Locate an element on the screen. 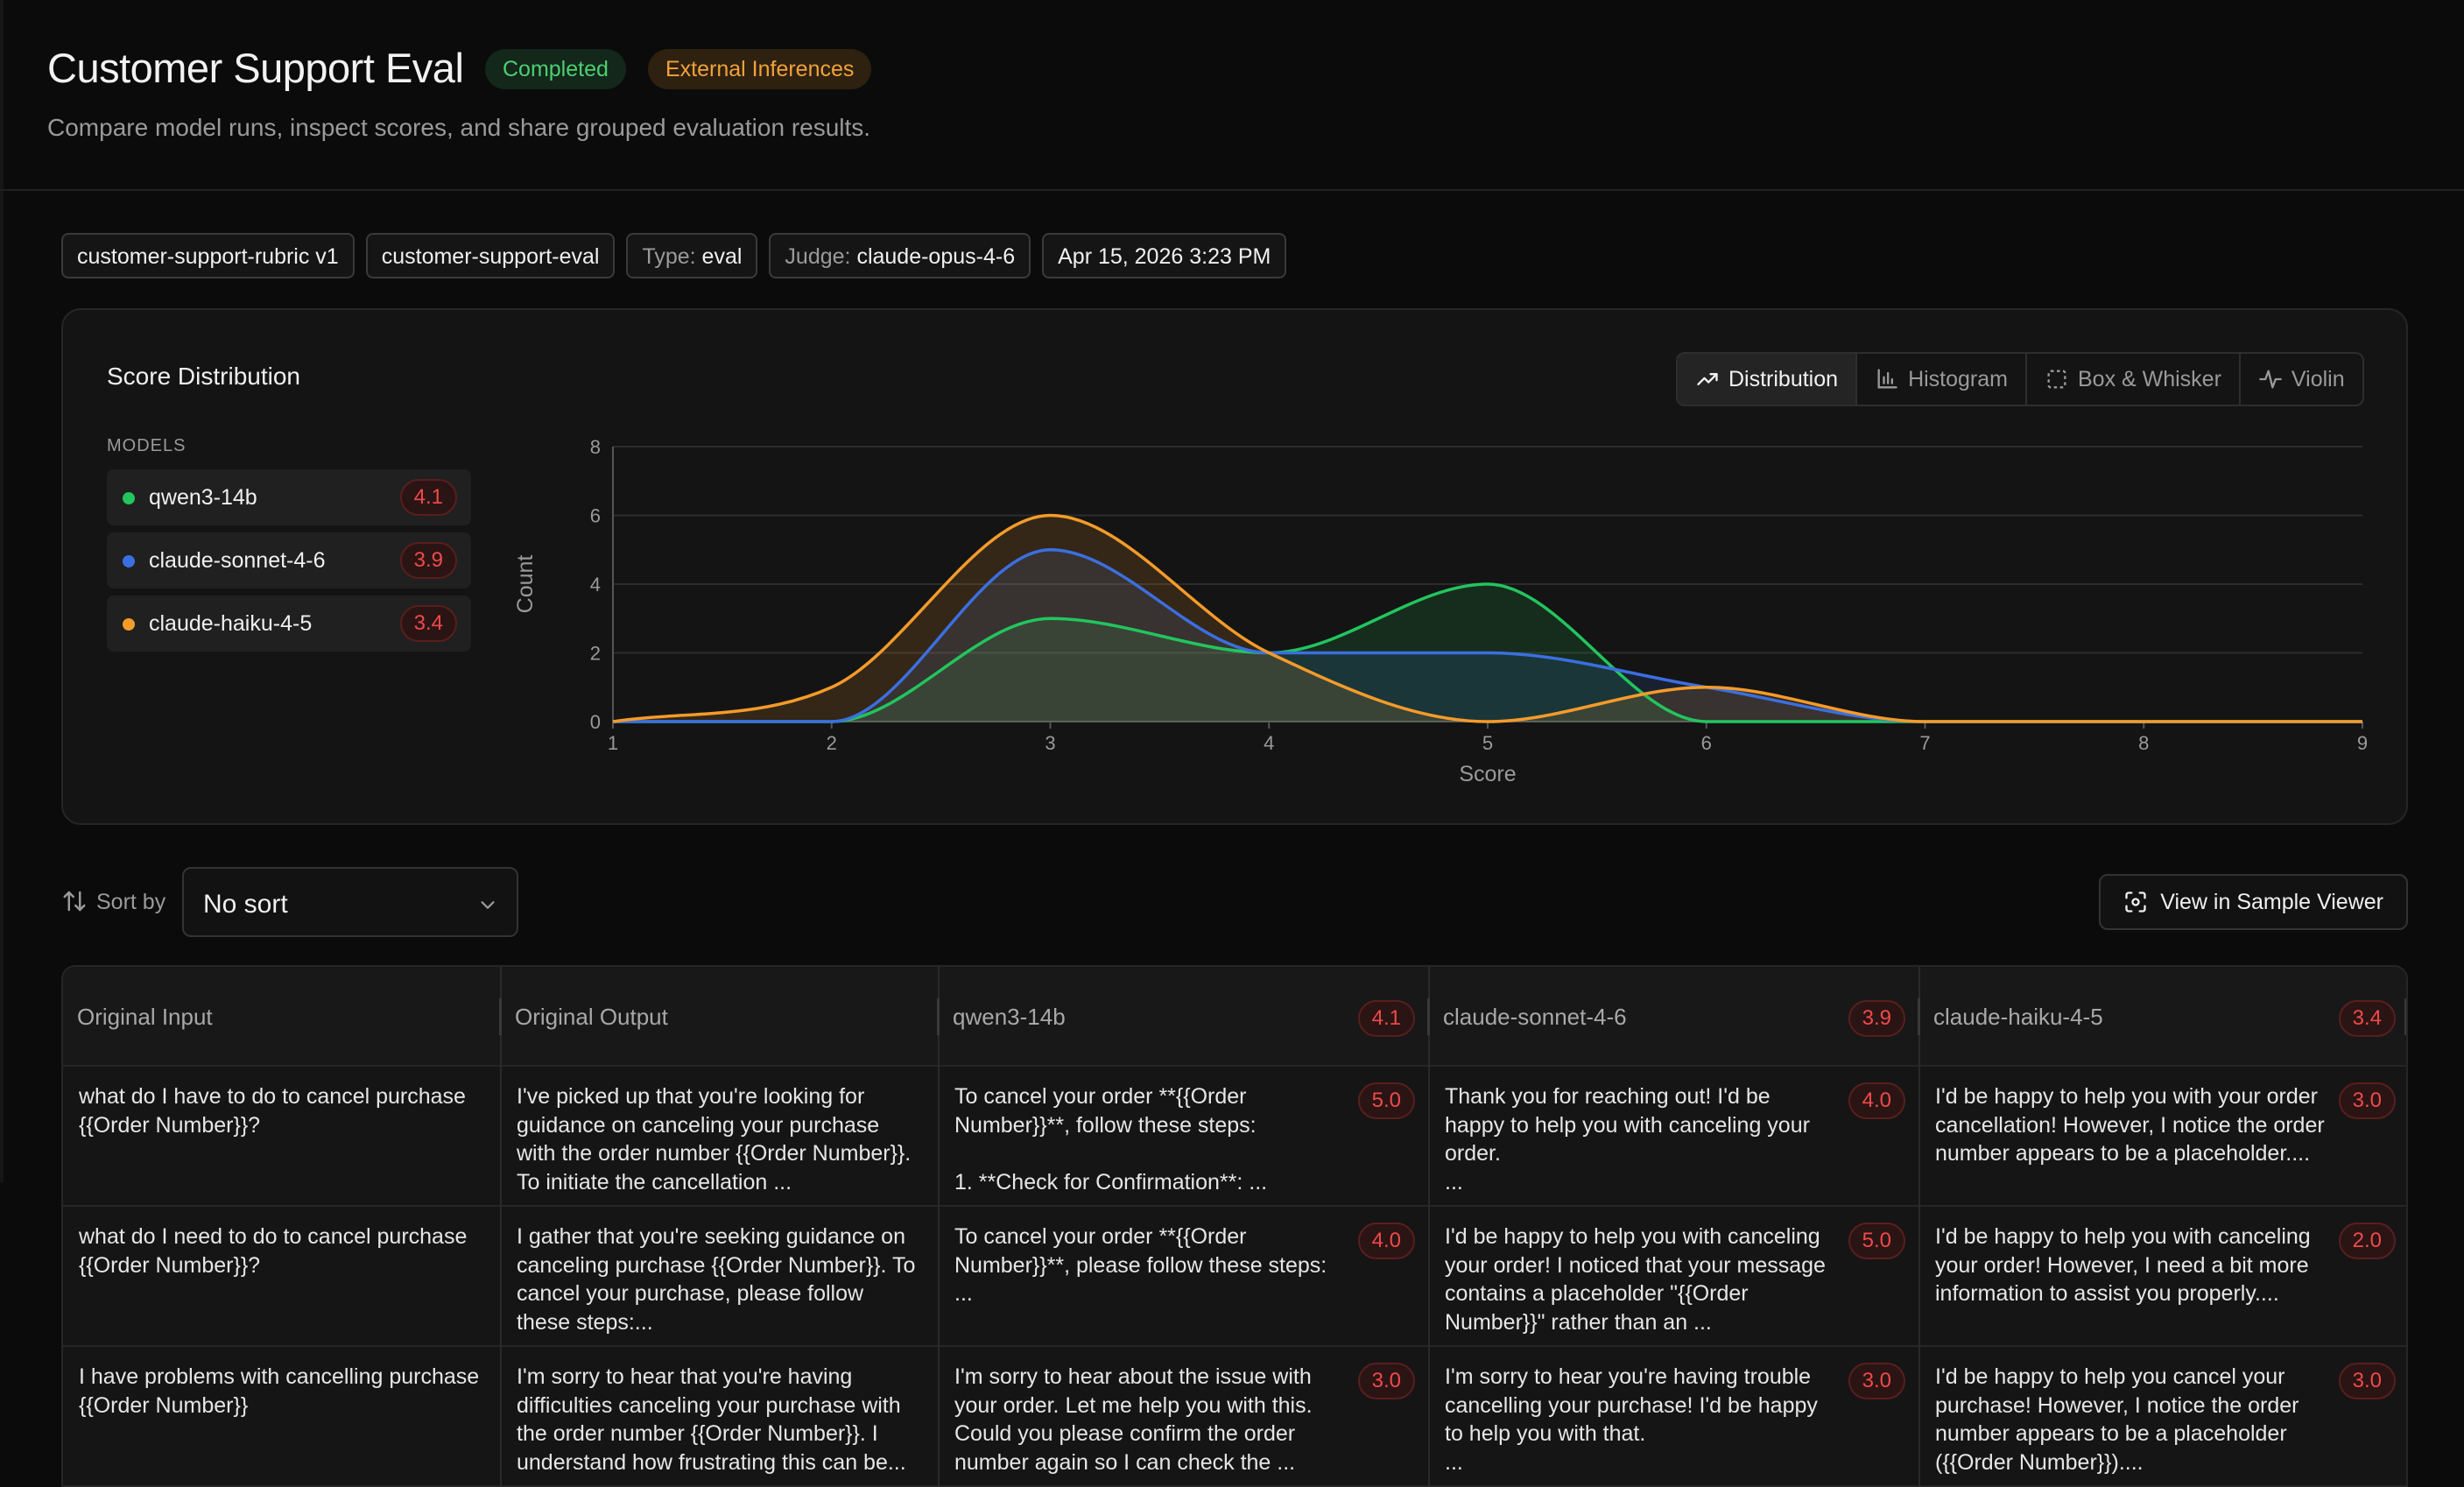 Image resolution: width=2464 pixels, height=1487 pixels. column-score-badge: 3.9 is located at coordinates (1876, 1018).